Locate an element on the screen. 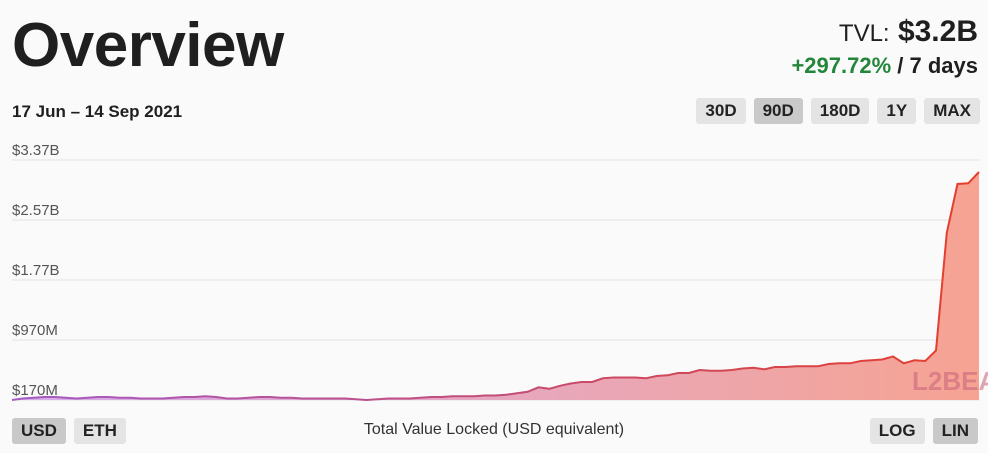 The width and height of the screenshot is (988, 453). tvl-label: TVL: is located at coordinates (864, 33).